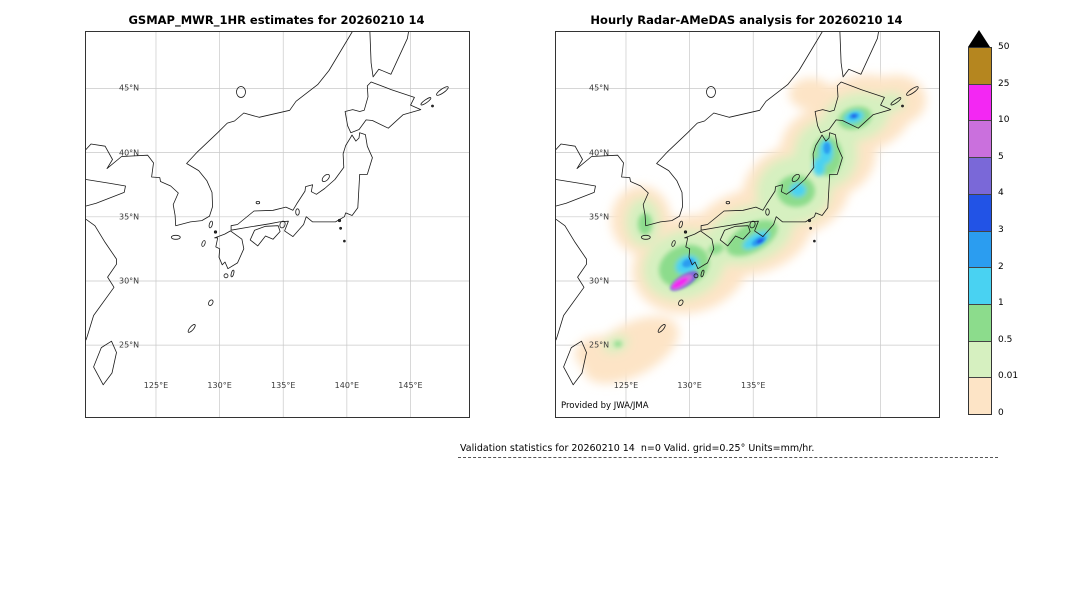 The width and height of the screenshot is (1080, 612). What do you see at coordinates (410, 385) in the screenshot?
I see `lon-tick-label: 145°E` at bounding box center [410, 385].